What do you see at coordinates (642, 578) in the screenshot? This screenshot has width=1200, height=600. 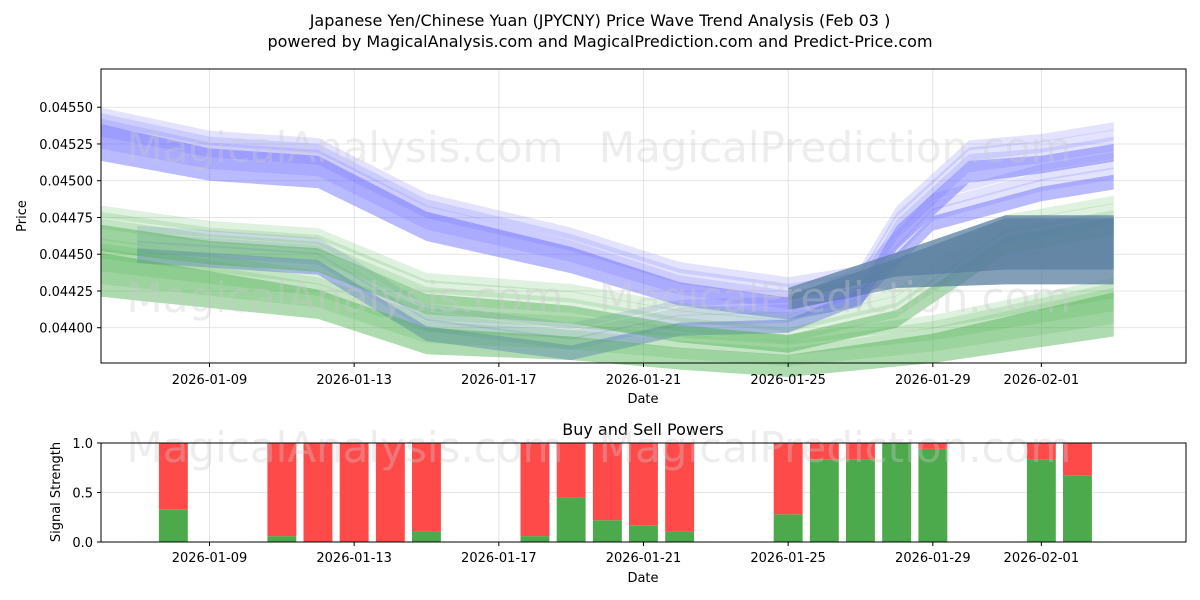 I see `signal-x-label: Date` at bounding box center [642, 578].